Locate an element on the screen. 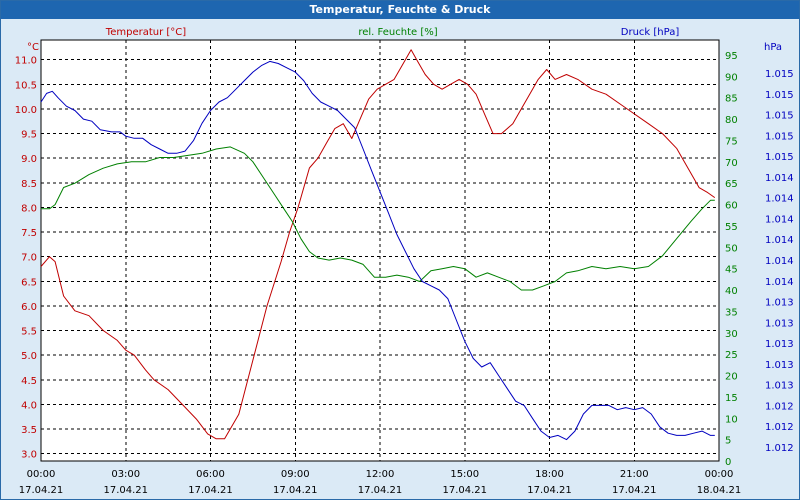 Image resolution: width=800 pixels, height=500 pixels. x-tick-time: 03:00 is located at coordinates (125, 474).